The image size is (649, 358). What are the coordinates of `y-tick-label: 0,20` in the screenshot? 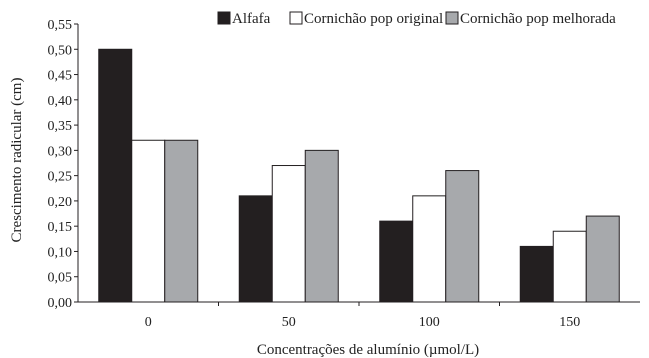 It's located at (60, 202).